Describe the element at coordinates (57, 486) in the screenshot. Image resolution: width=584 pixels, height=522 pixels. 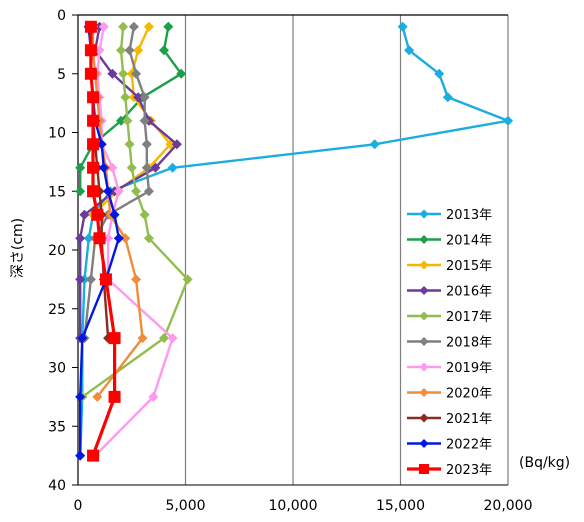
I see `y-tick-label: 40` at that location.